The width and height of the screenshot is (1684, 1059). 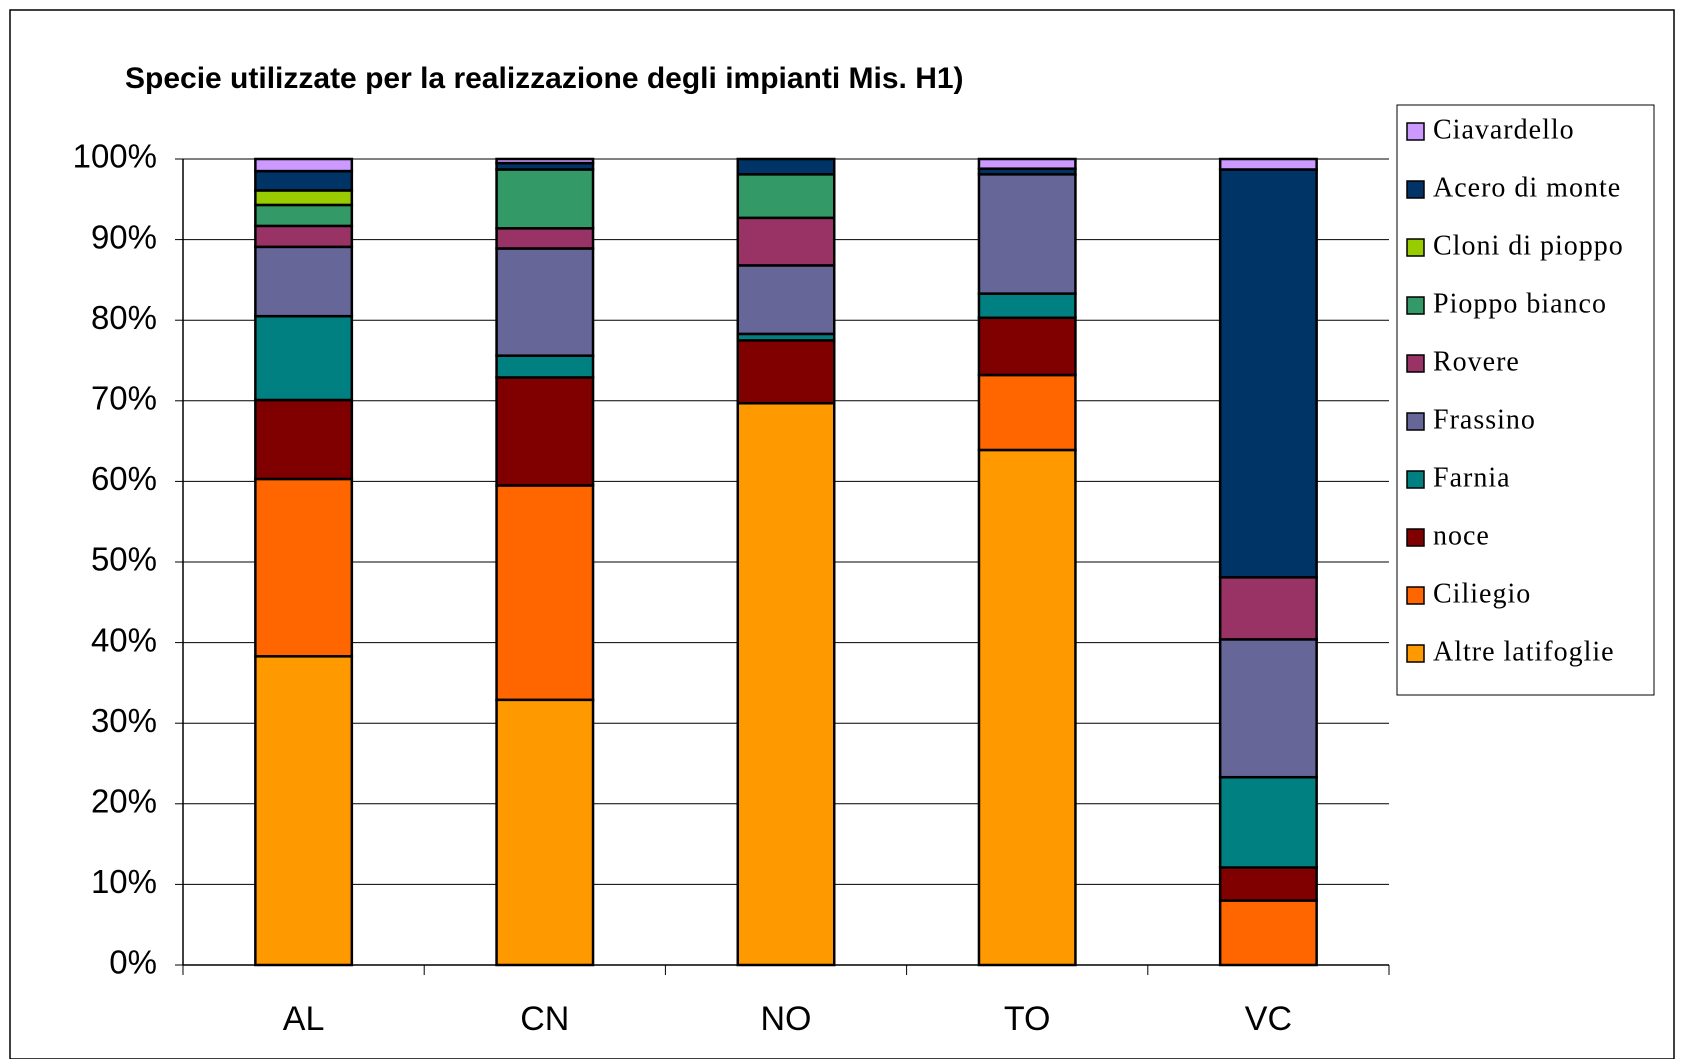 What do you see at coordinates (1268, 1019) in the screenshot?
I see `x-tick-label: VC` at bounding box center [1268, 1019].